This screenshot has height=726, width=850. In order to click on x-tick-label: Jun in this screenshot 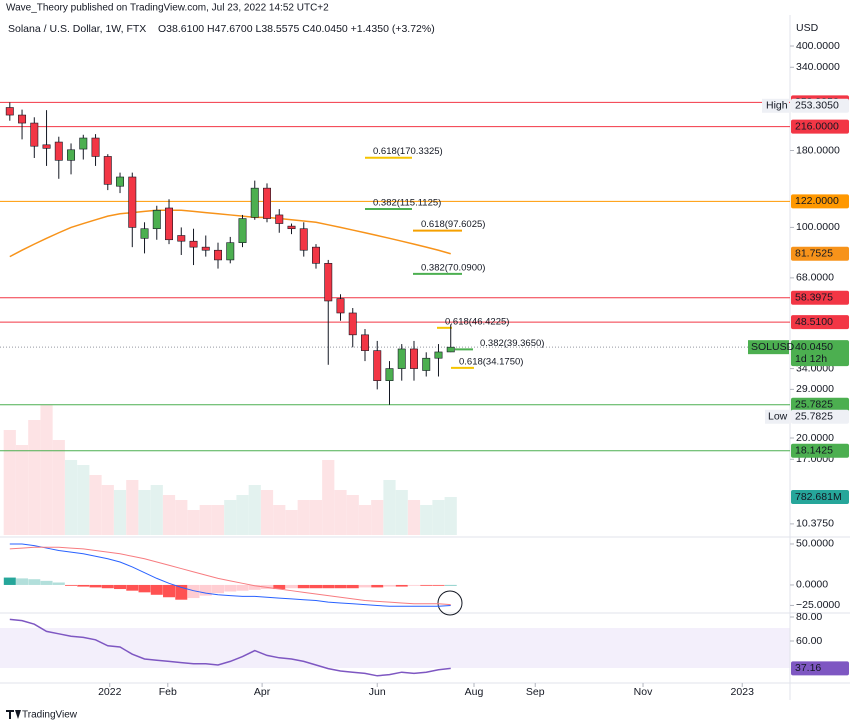, I will do `click(377, 692)`.